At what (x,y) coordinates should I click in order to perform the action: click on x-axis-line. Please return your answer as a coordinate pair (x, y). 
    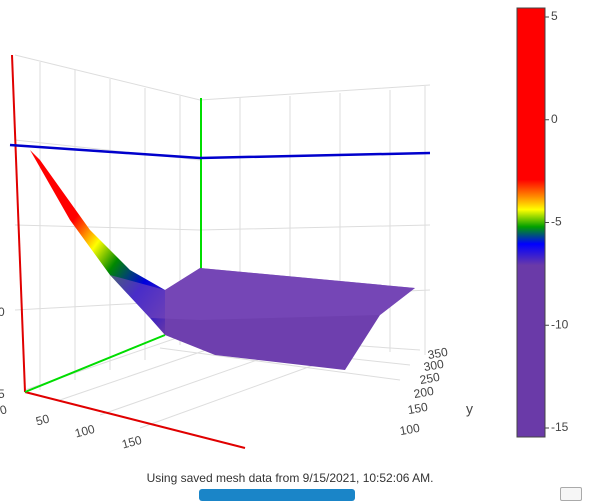
    Looking at the image, I should click on (135, 420).